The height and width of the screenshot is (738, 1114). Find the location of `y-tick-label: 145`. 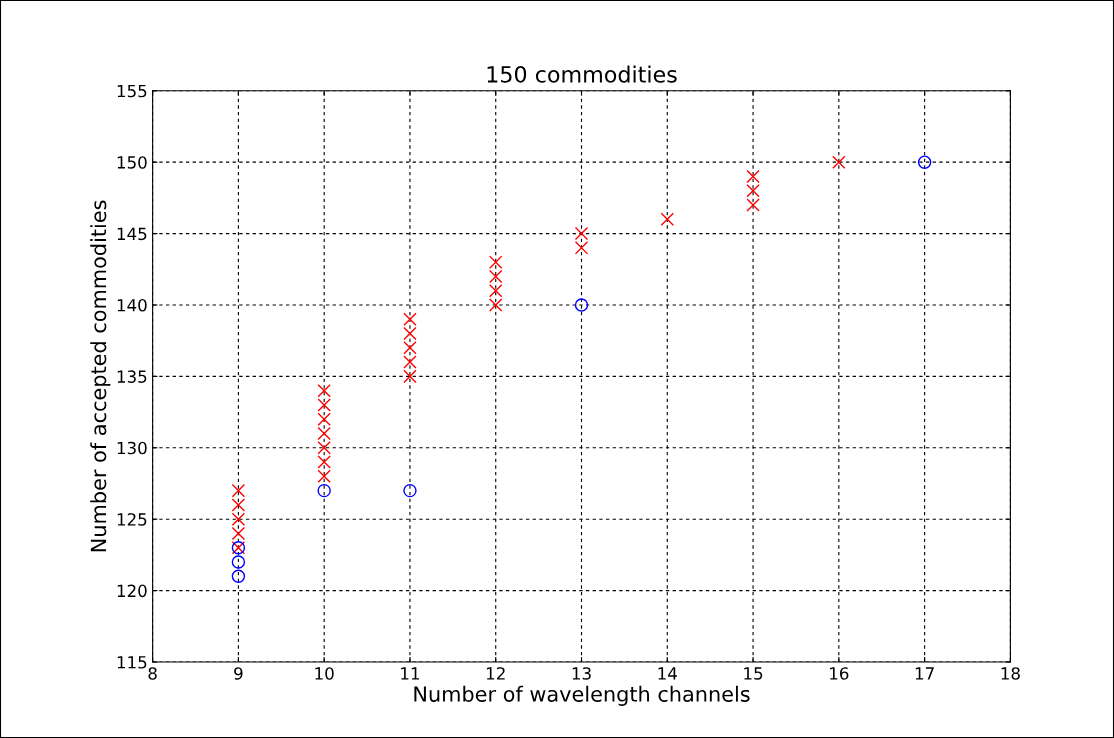

y-tick-label: 145 is located at coordinates (132, 234).